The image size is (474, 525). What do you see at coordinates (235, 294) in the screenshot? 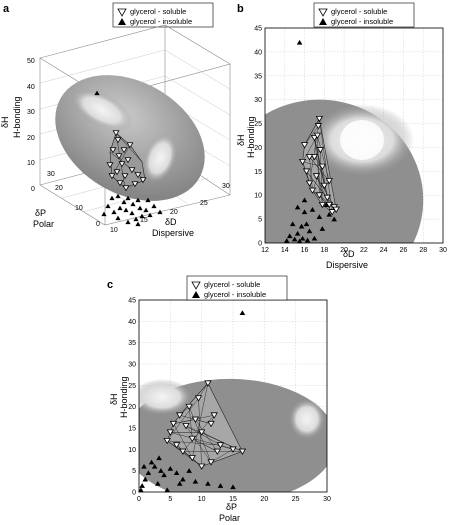
I see `legend-c-insoluble: glycerol - insoluble` at bounding box center [235, 294].